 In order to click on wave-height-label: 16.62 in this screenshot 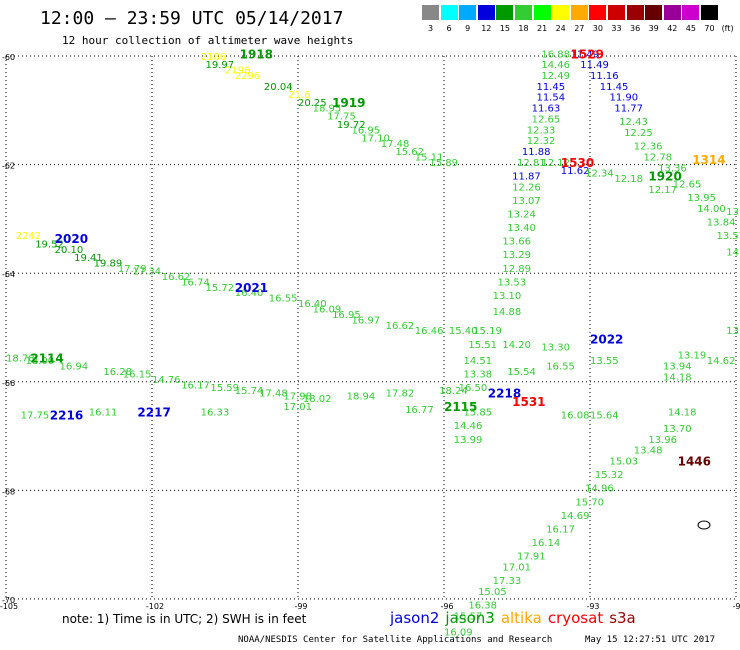, I will do `click(400, 326)`.